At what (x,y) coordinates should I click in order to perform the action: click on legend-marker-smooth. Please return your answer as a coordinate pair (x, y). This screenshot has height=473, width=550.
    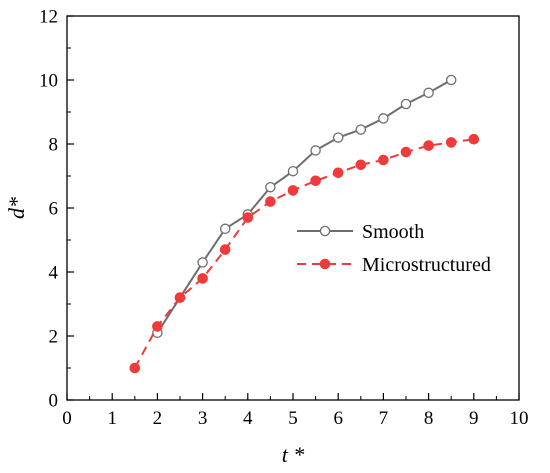
    Looking at the image, I should click on (325, 231).